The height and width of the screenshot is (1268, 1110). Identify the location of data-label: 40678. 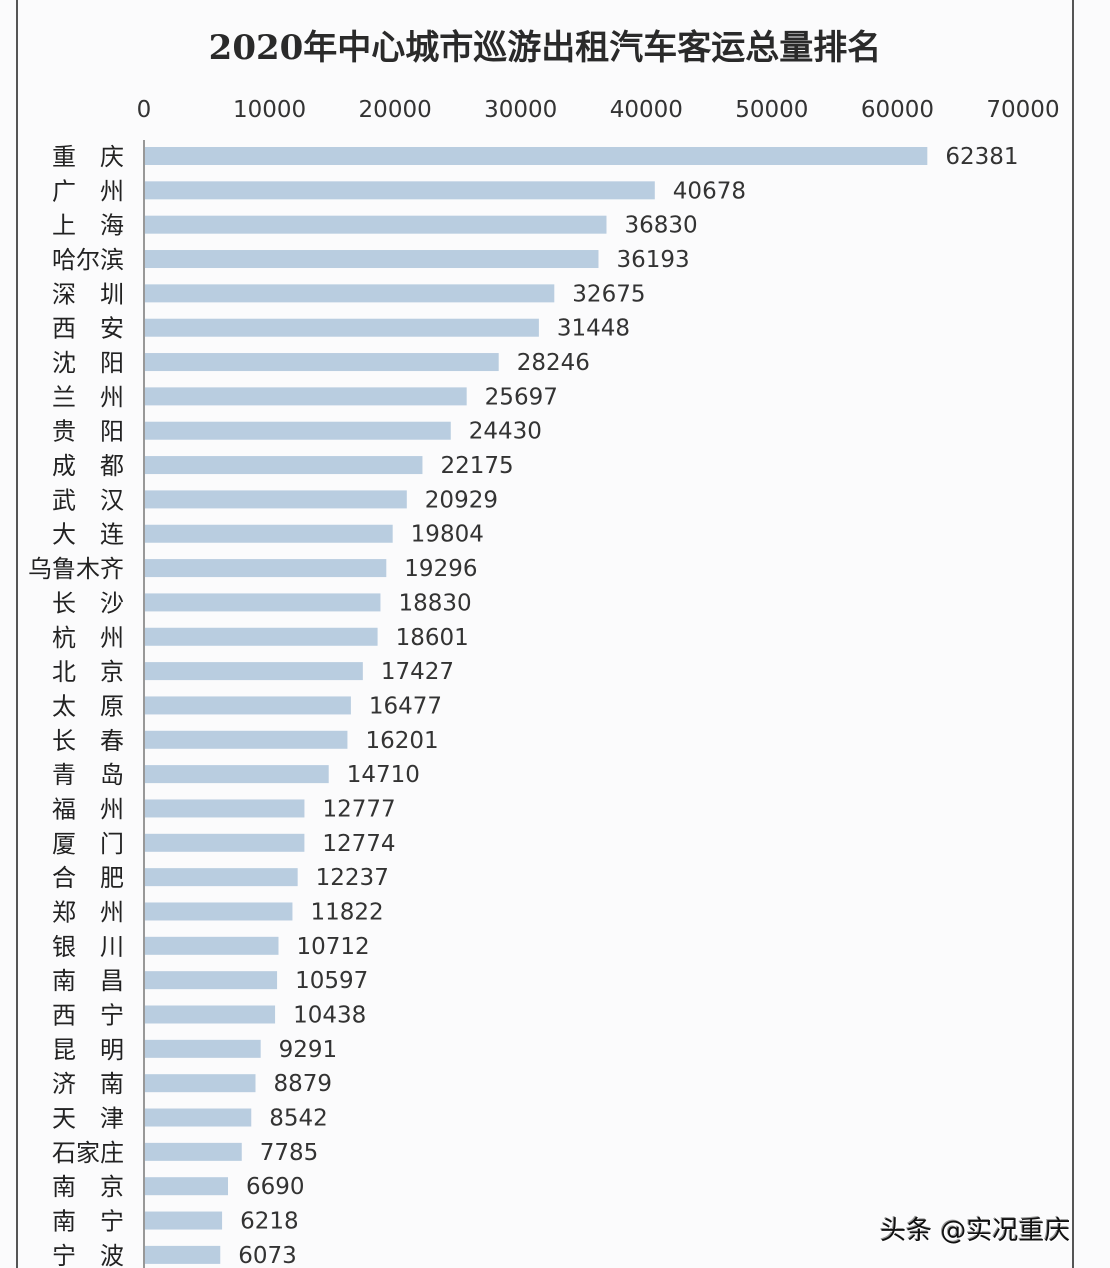
(709, 191).